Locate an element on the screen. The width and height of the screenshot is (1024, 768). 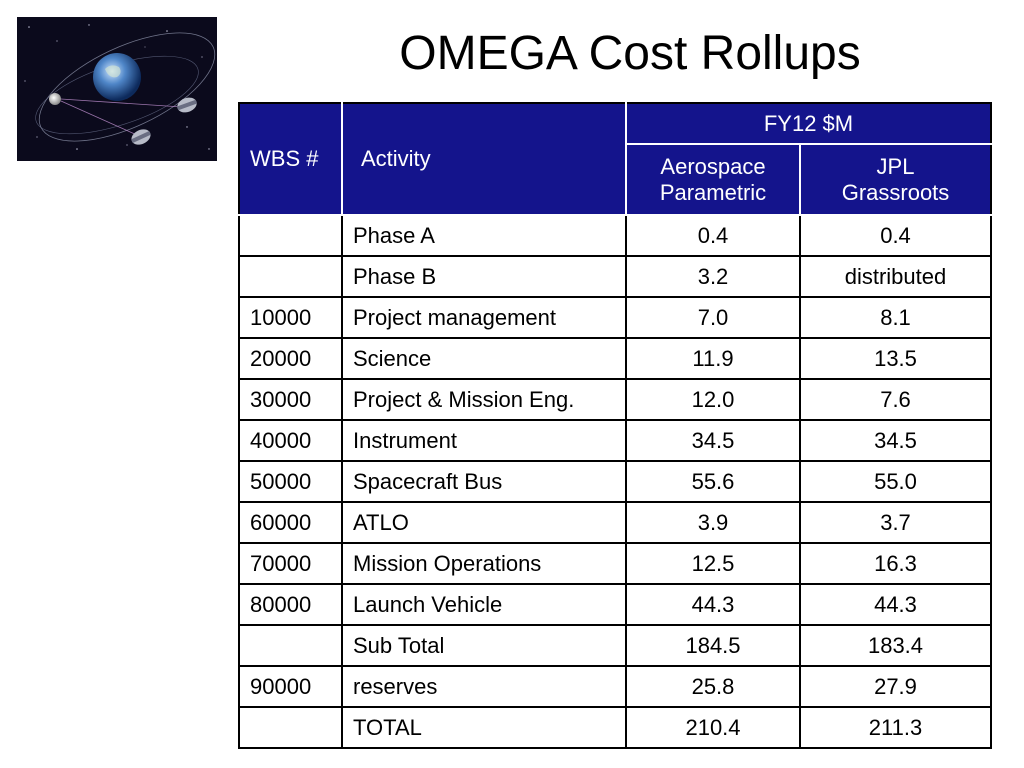
header-jpl-grassroots: JPL Grassroots is located at coordinates (895, 179).